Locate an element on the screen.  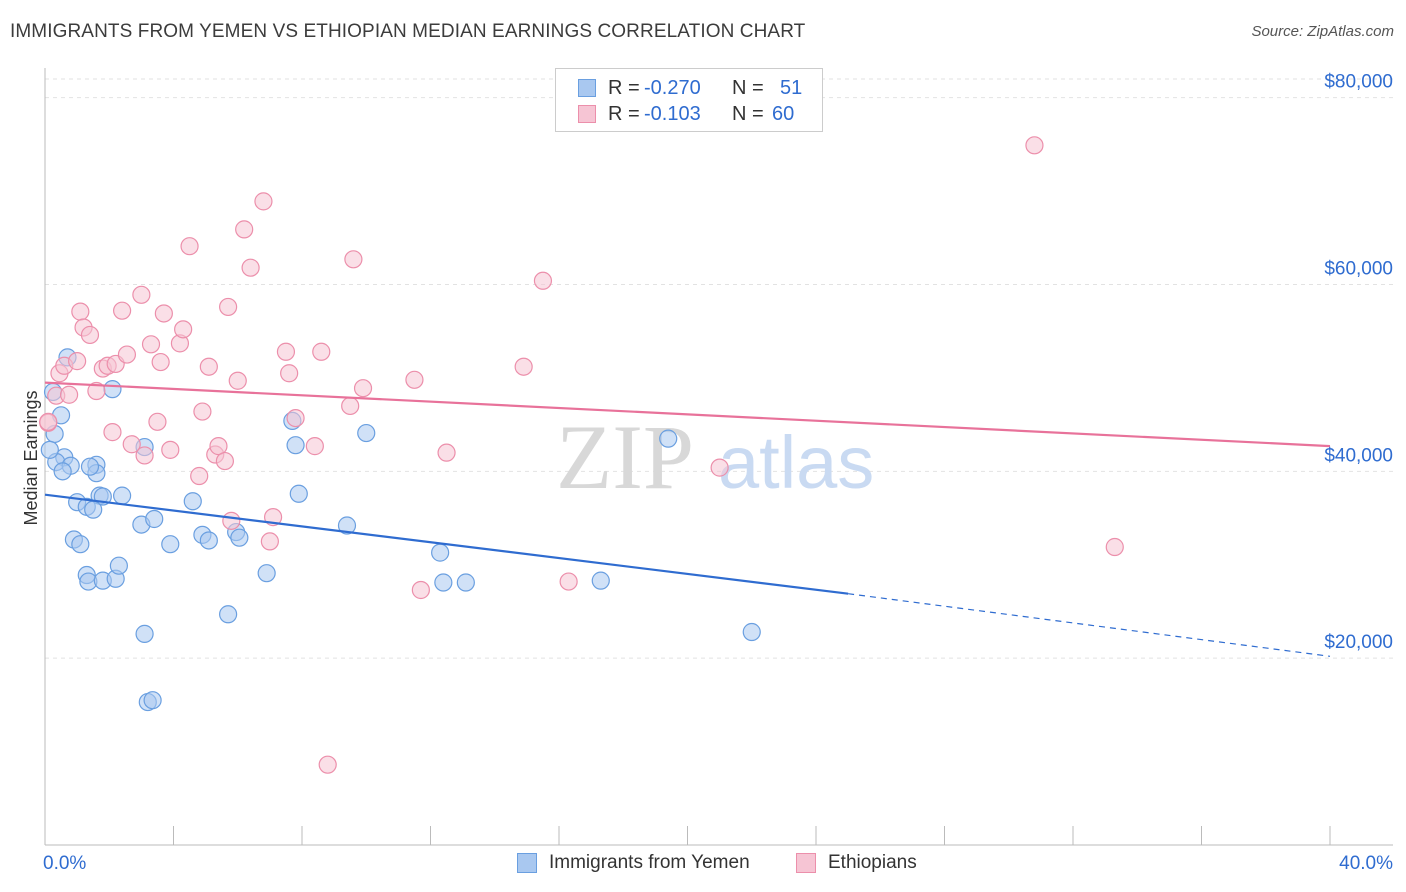
x-tick-label-end: 40.0% is located at coordinates (1366, 863).